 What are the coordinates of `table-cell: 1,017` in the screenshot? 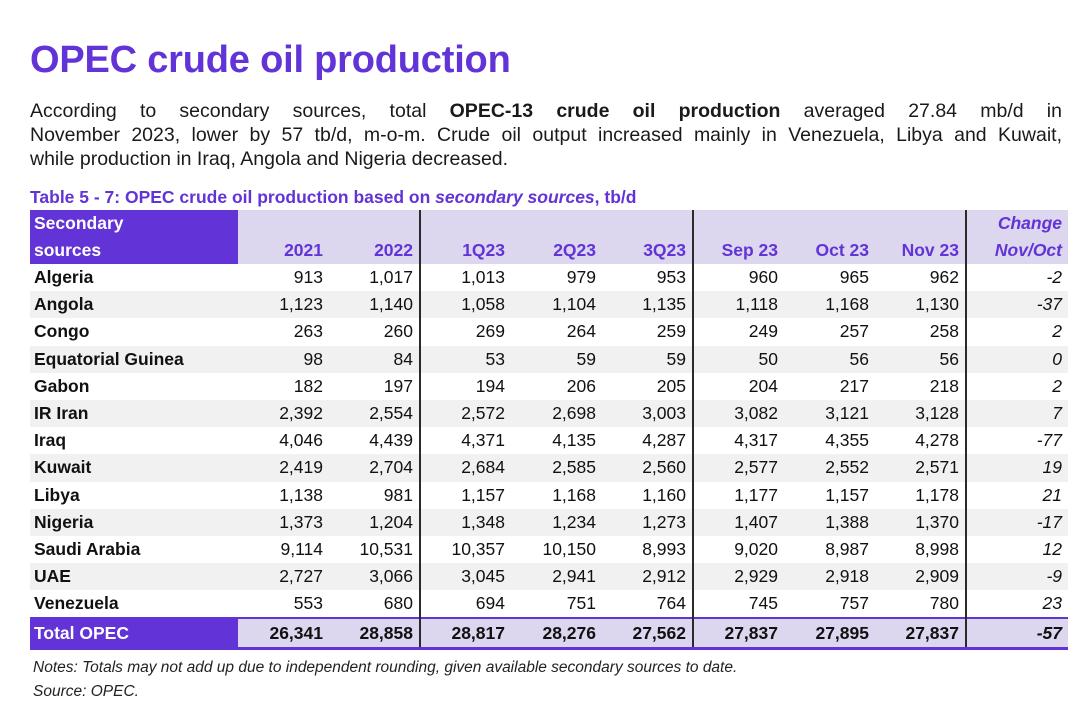 It's located at (374, 278).